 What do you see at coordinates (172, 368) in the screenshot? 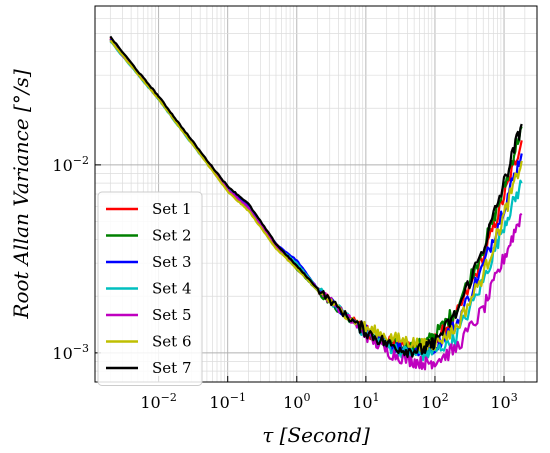
I see `legend-label: Set 7` at bounding box center [172, 368].